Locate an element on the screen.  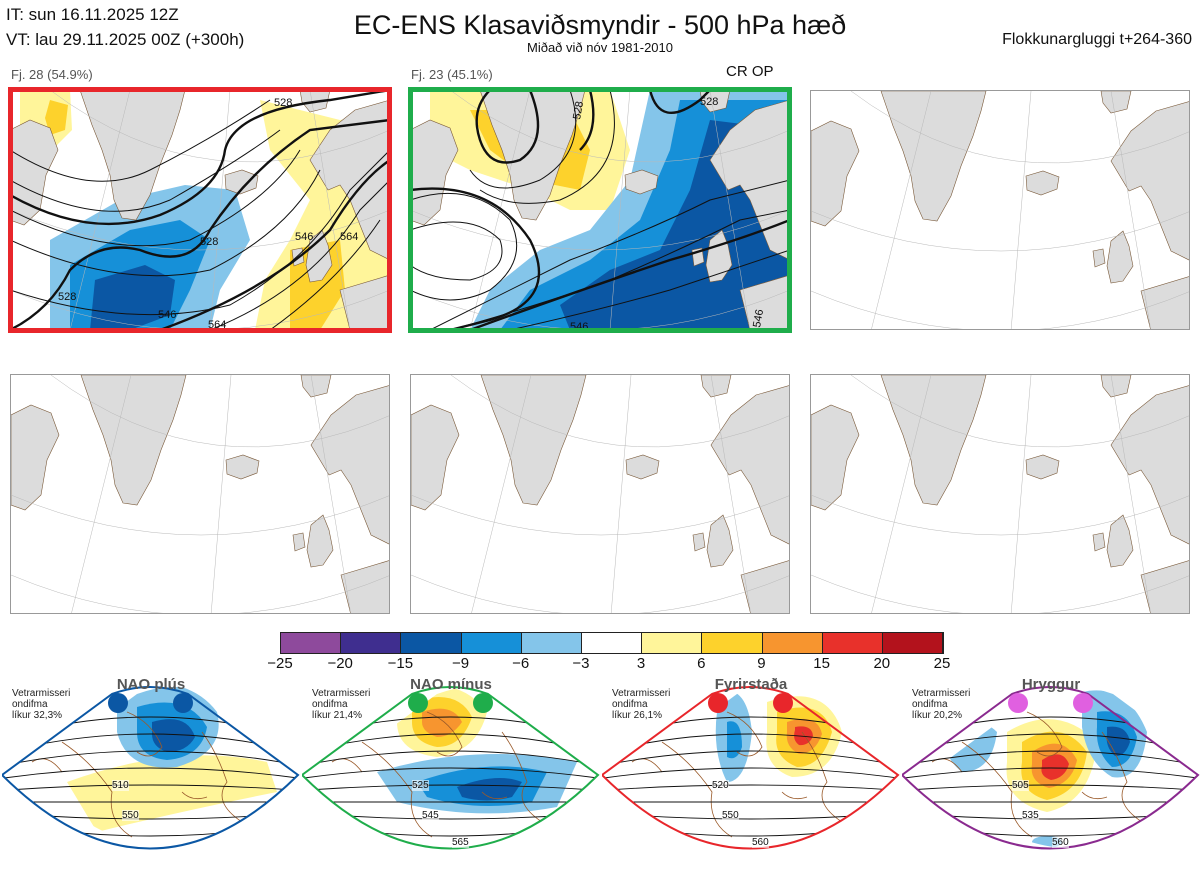
regime-contour-label: 510 is located at coordinates (120, 785).